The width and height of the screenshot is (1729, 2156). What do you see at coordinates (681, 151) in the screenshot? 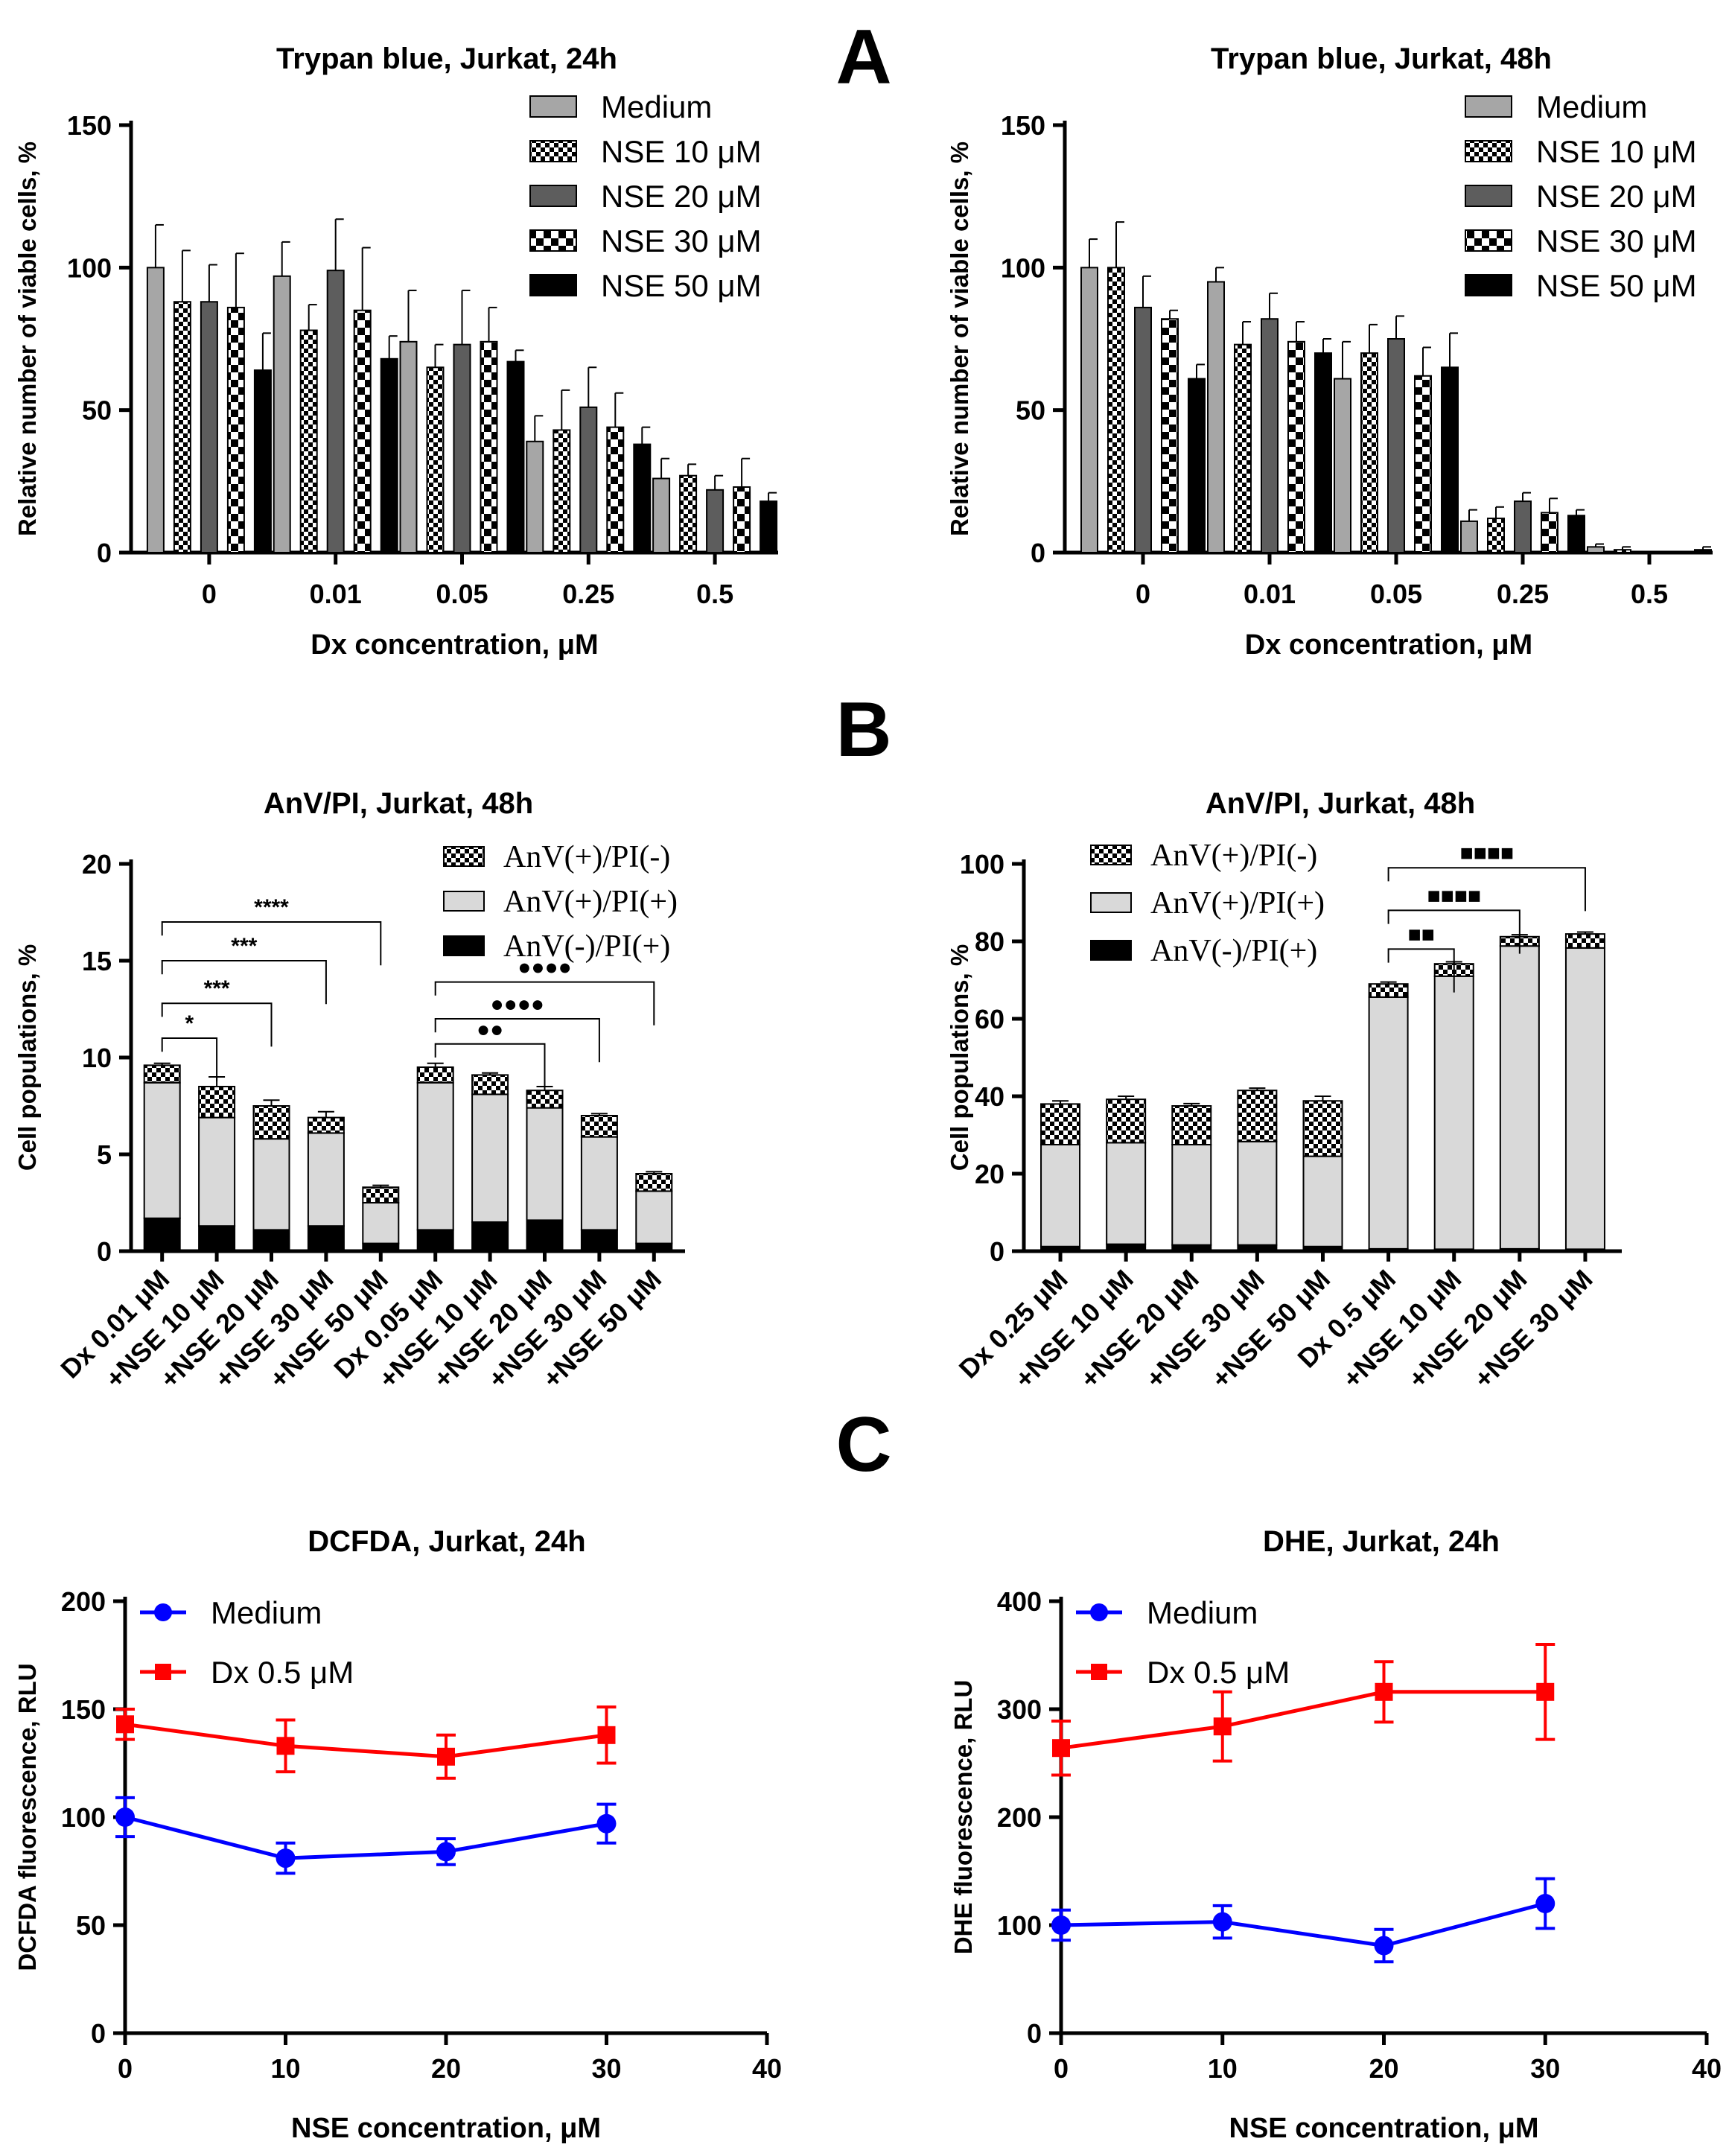
I see `legend-label: NSE 10 μM` at bounding box center [681, 151].